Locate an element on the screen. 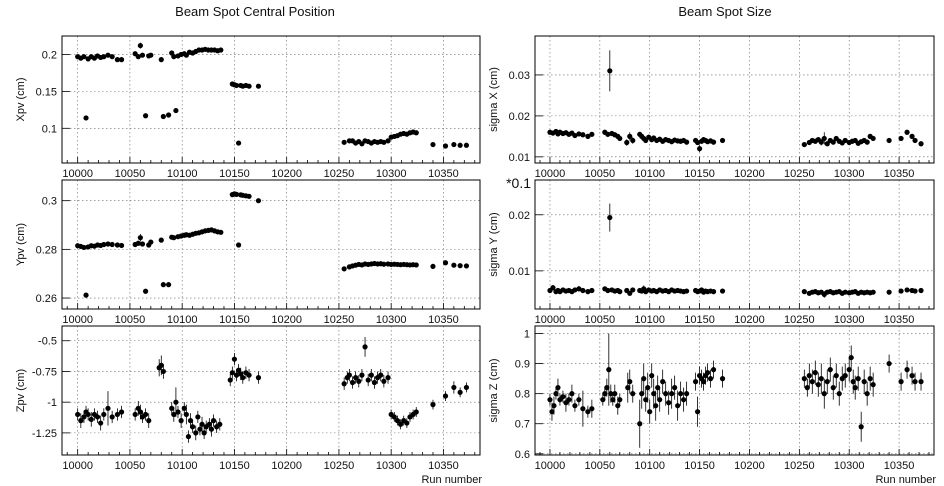 Image resolution: width=944 pixels, height=486 pixels. y-tick-label: 0.7 is located at coordinates (522, 425).